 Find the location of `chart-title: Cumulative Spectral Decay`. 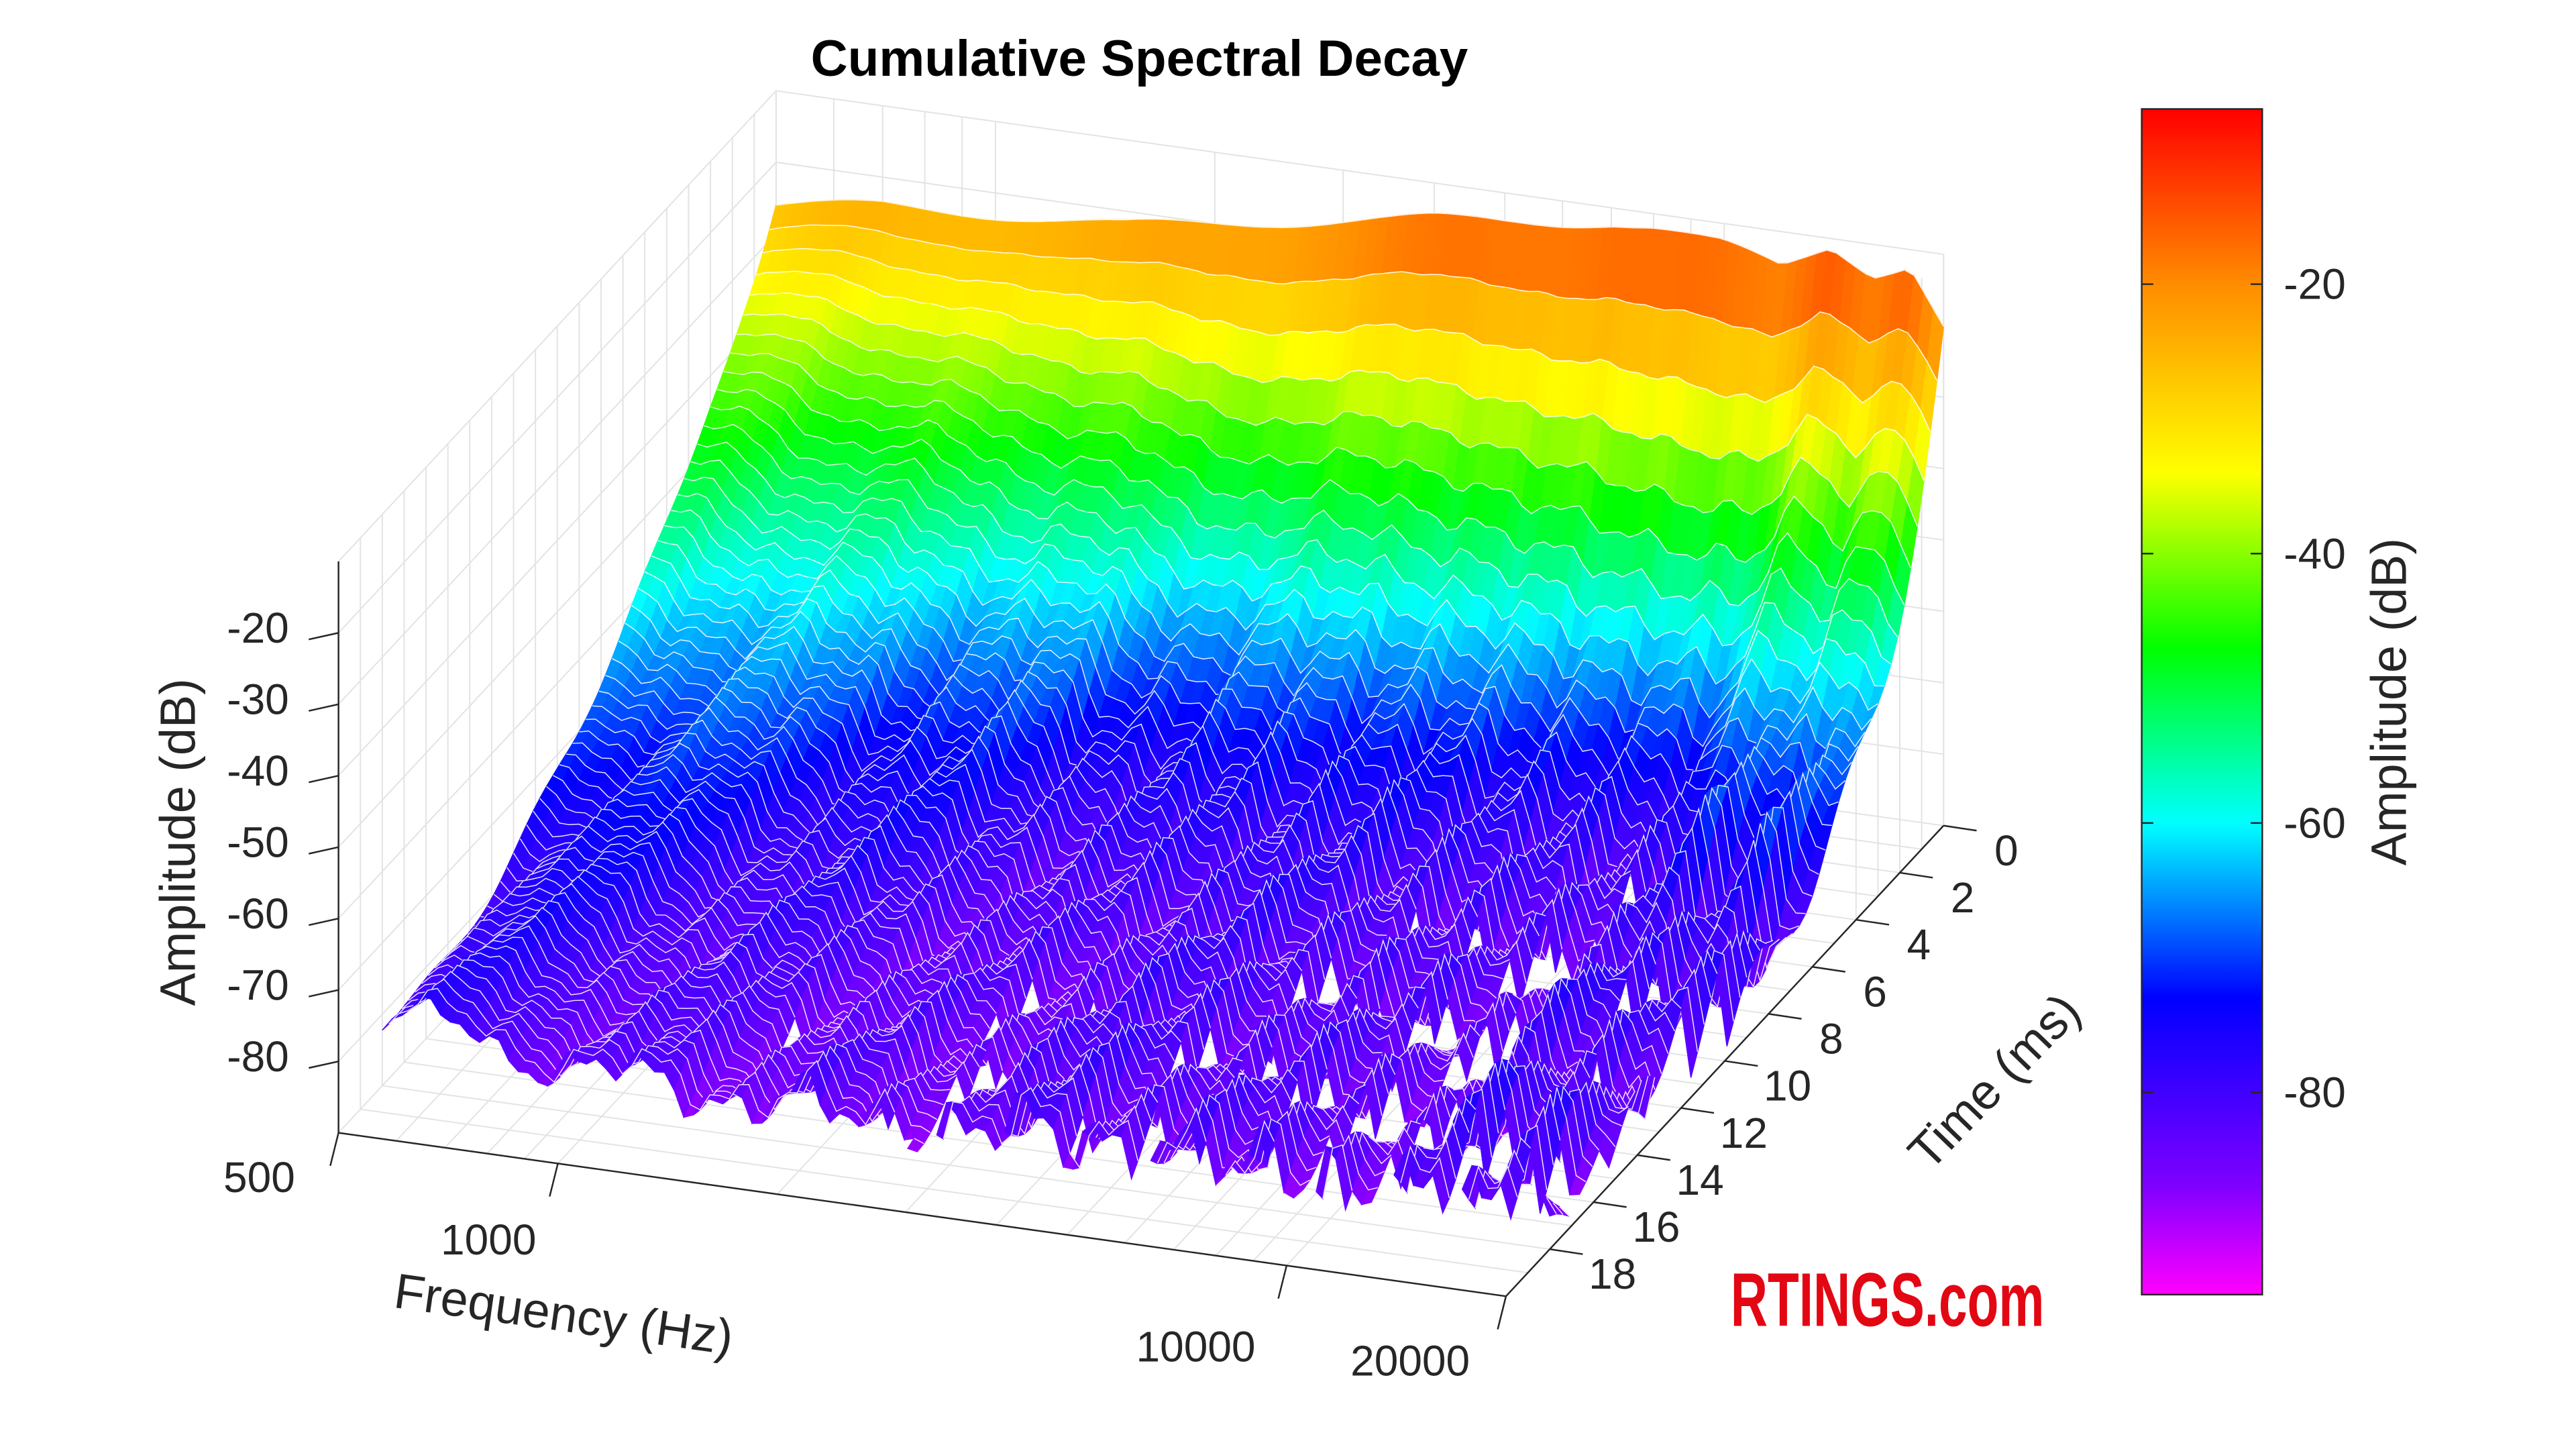

chart-title: Cumulative Spectral Decay is located at coordinates (1139, 58).